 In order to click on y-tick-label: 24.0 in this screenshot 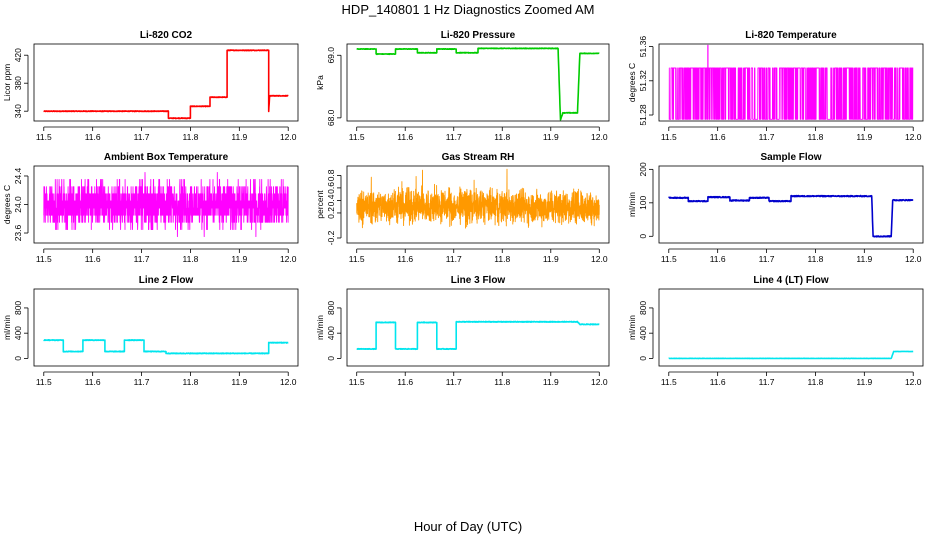, I will do `click(18, 204)`.